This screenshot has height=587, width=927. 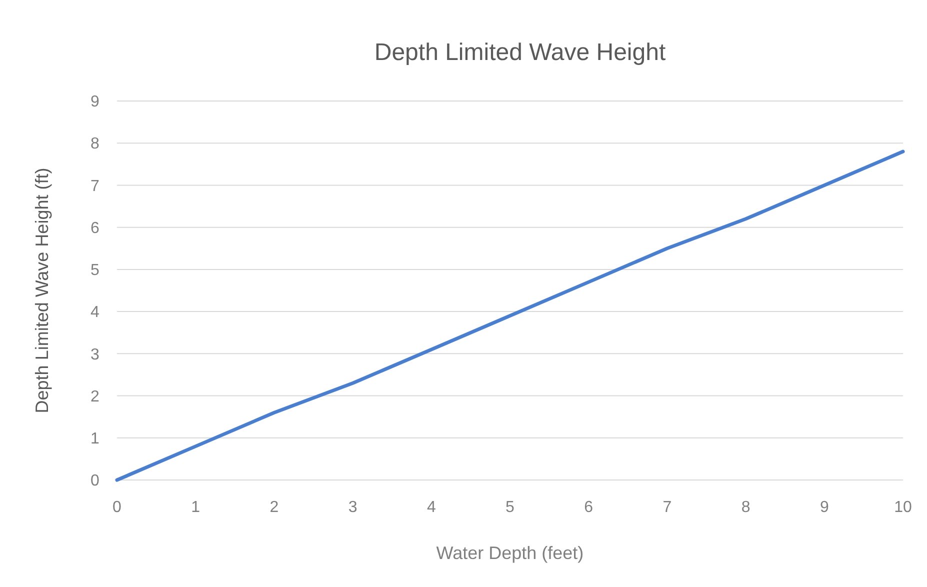 What do you see at coordinates (95, 481) in the screenshot?
I see `y-tick-label: 0` at bounding box center [95, 481].